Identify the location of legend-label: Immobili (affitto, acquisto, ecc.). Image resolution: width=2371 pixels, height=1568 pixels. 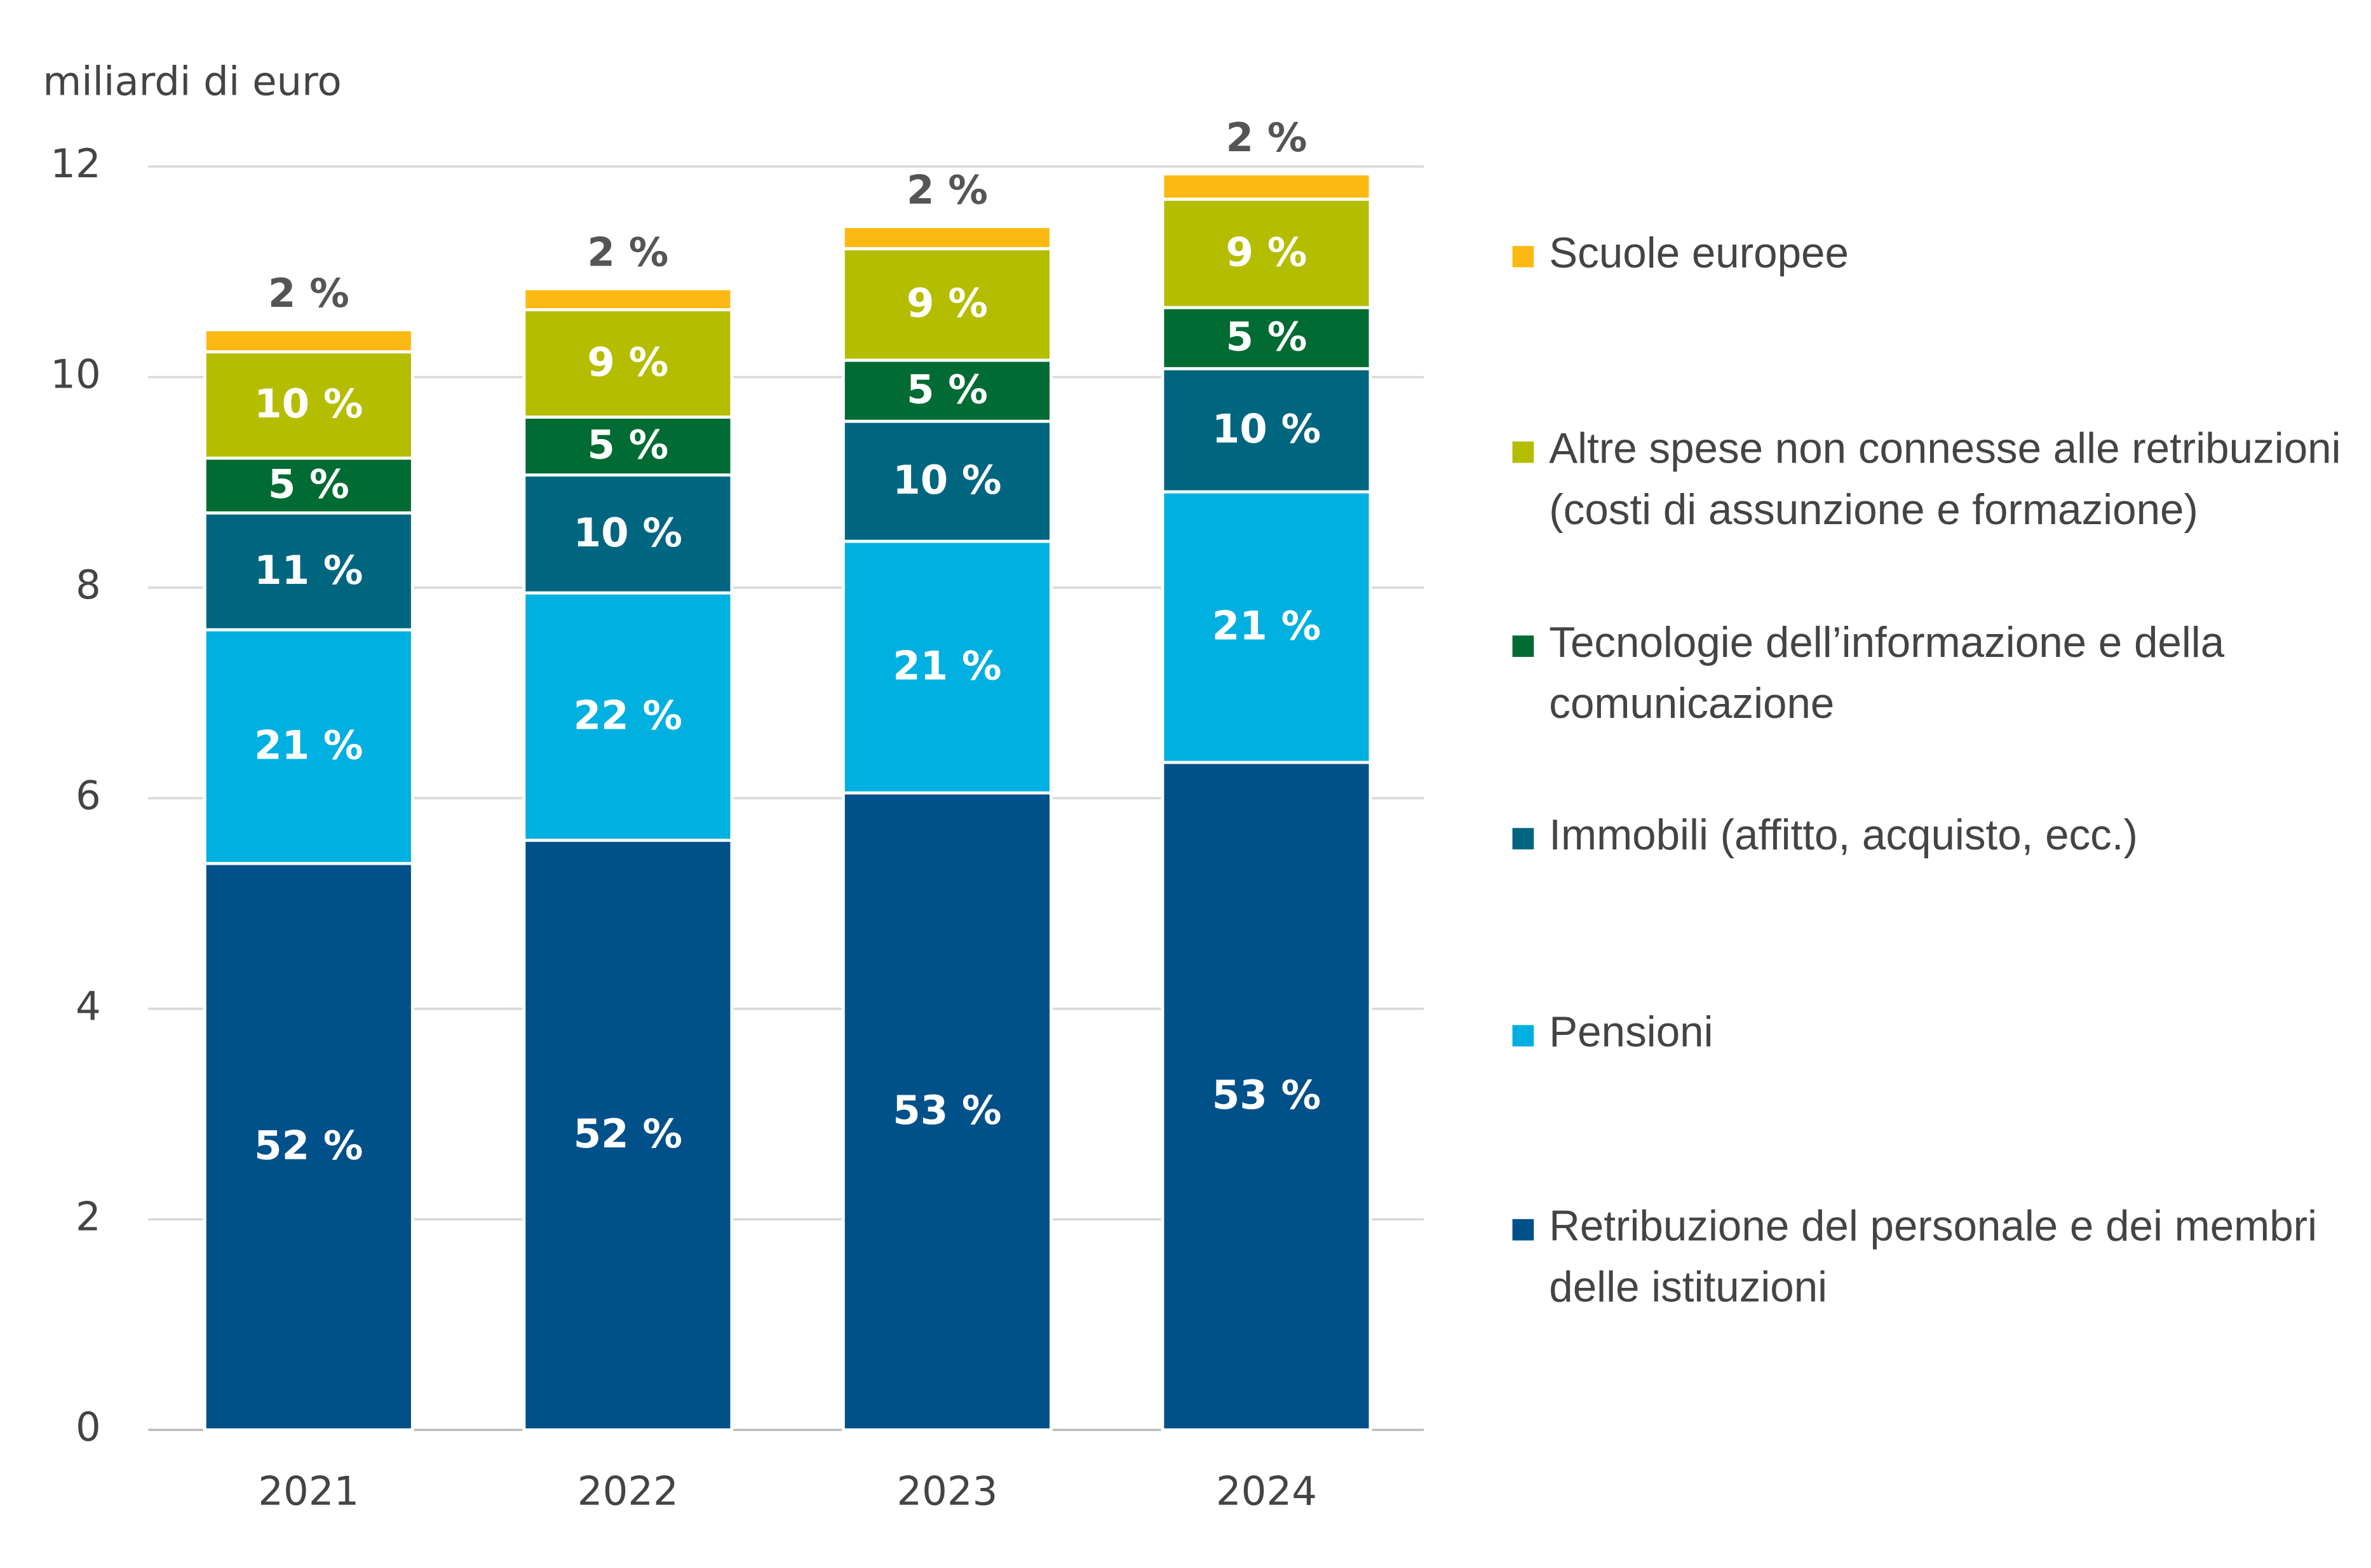
(1844, 835).